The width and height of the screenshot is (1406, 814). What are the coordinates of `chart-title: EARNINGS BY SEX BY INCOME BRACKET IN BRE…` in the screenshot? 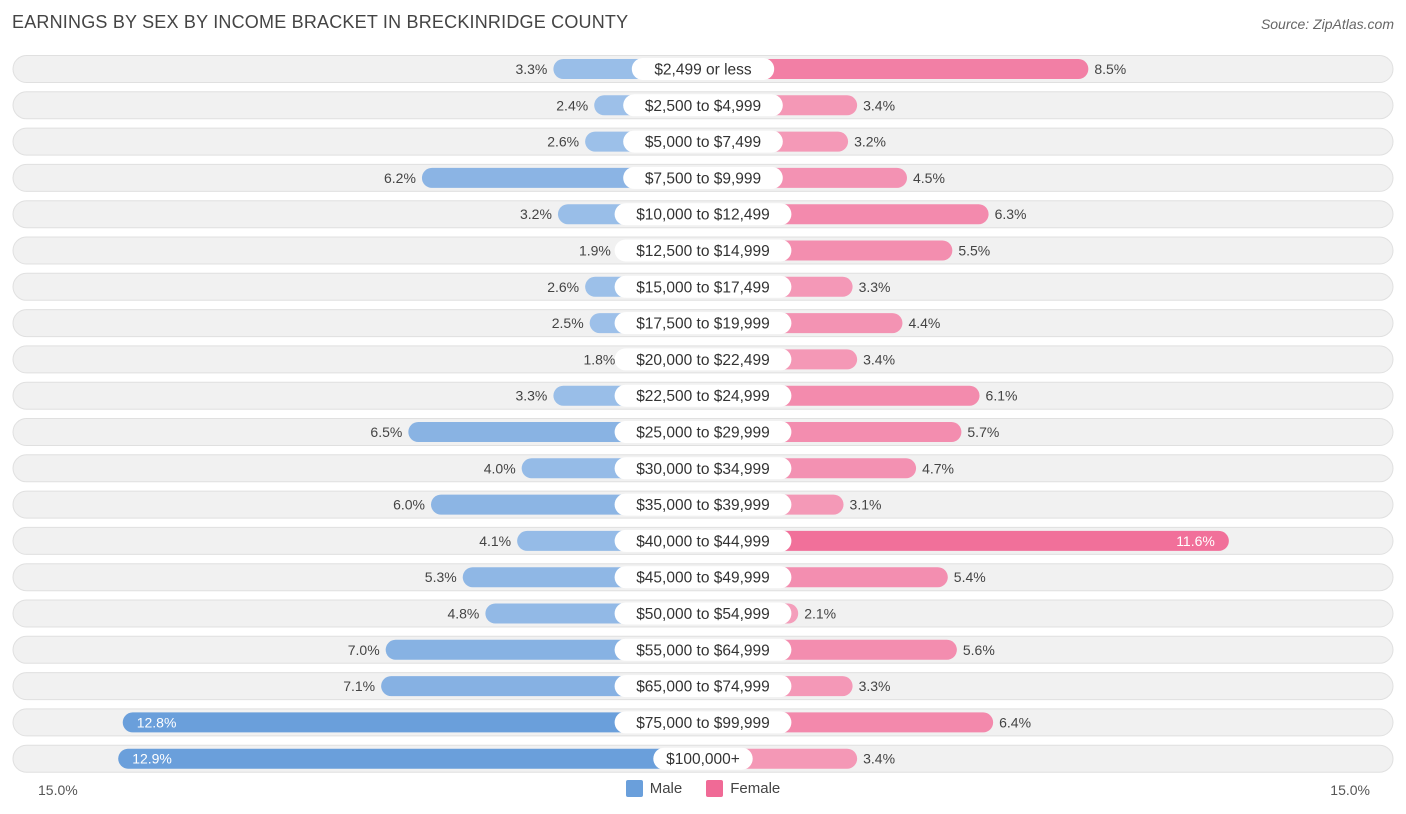 It's located at (320, 22).